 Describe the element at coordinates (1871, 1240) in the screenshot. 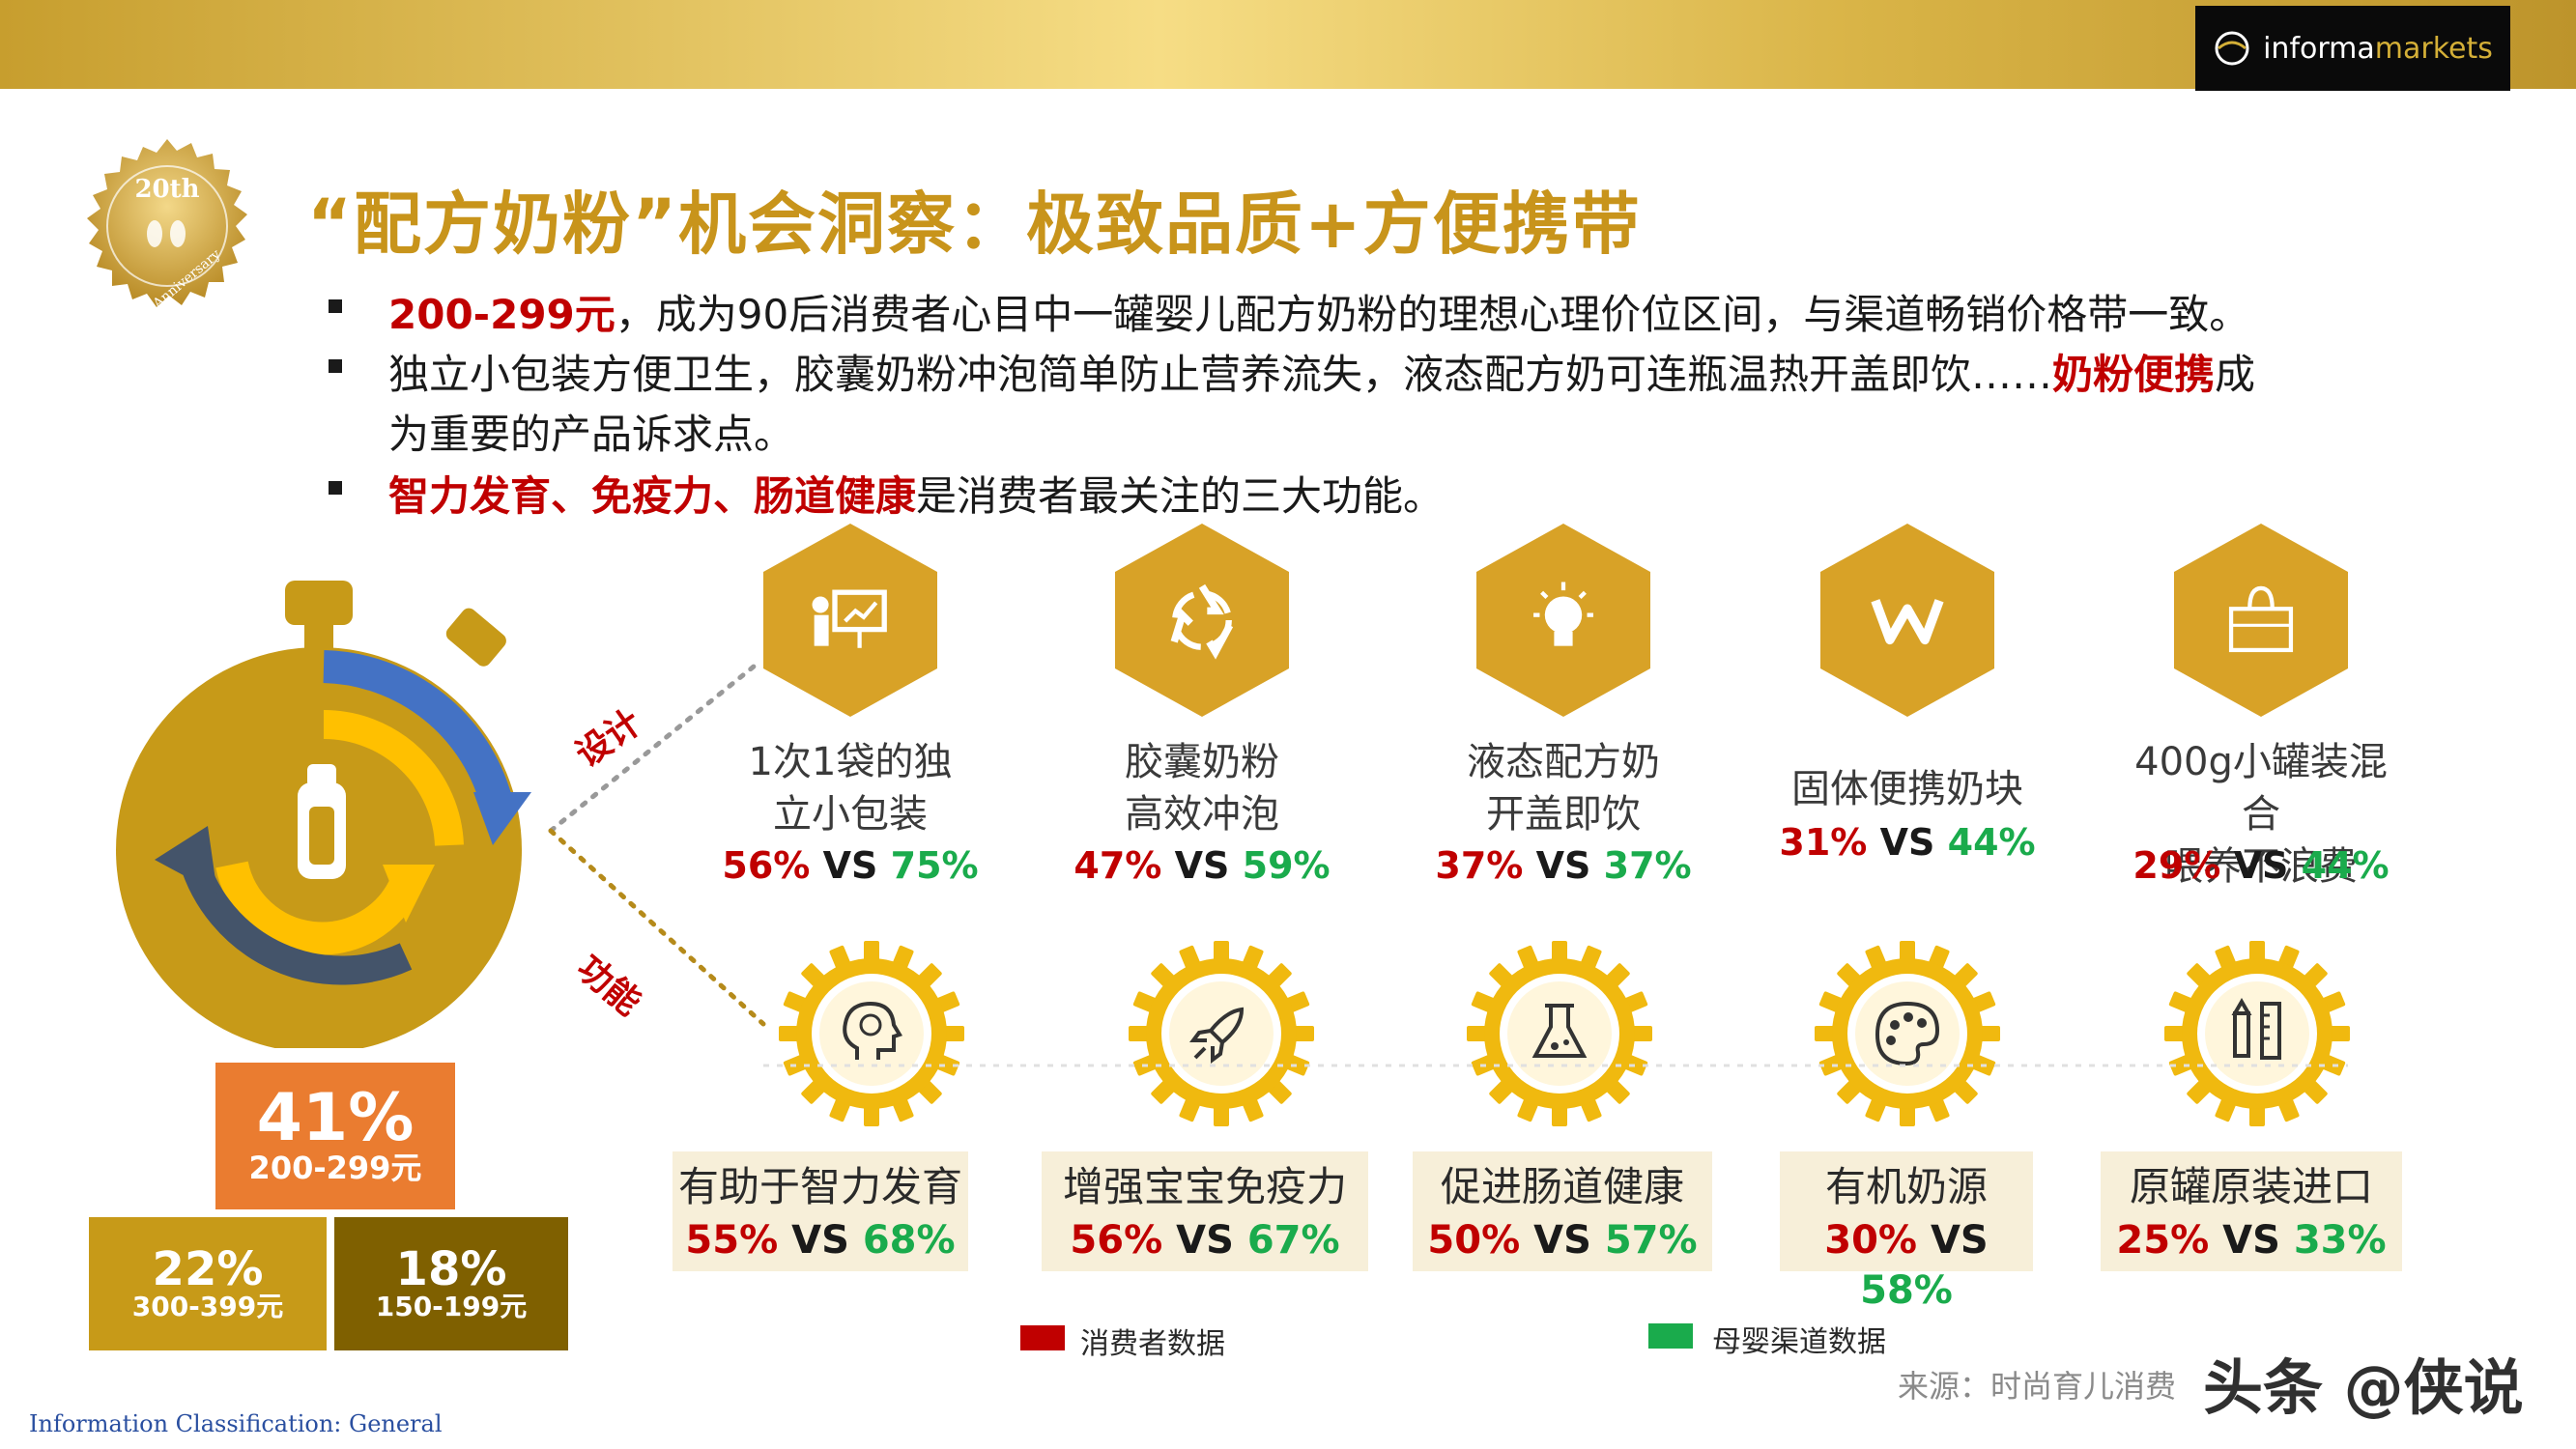

I see `consumer-value: 30%` at that location.